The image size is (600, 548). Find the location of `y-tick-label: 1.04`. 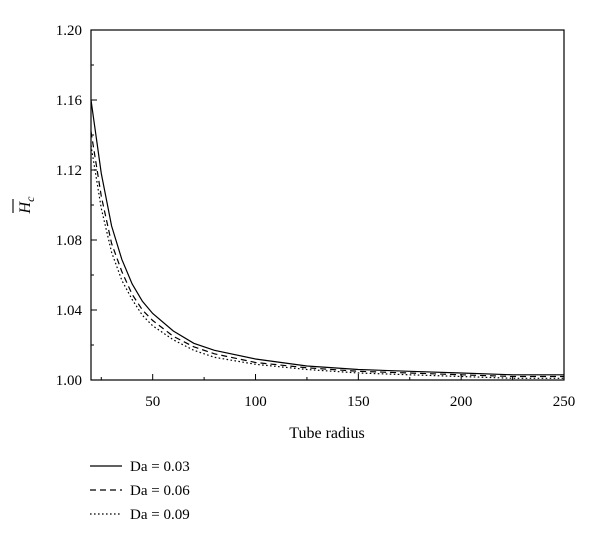

y-tick-label: 1.04 is located at coordinates (69, 311).